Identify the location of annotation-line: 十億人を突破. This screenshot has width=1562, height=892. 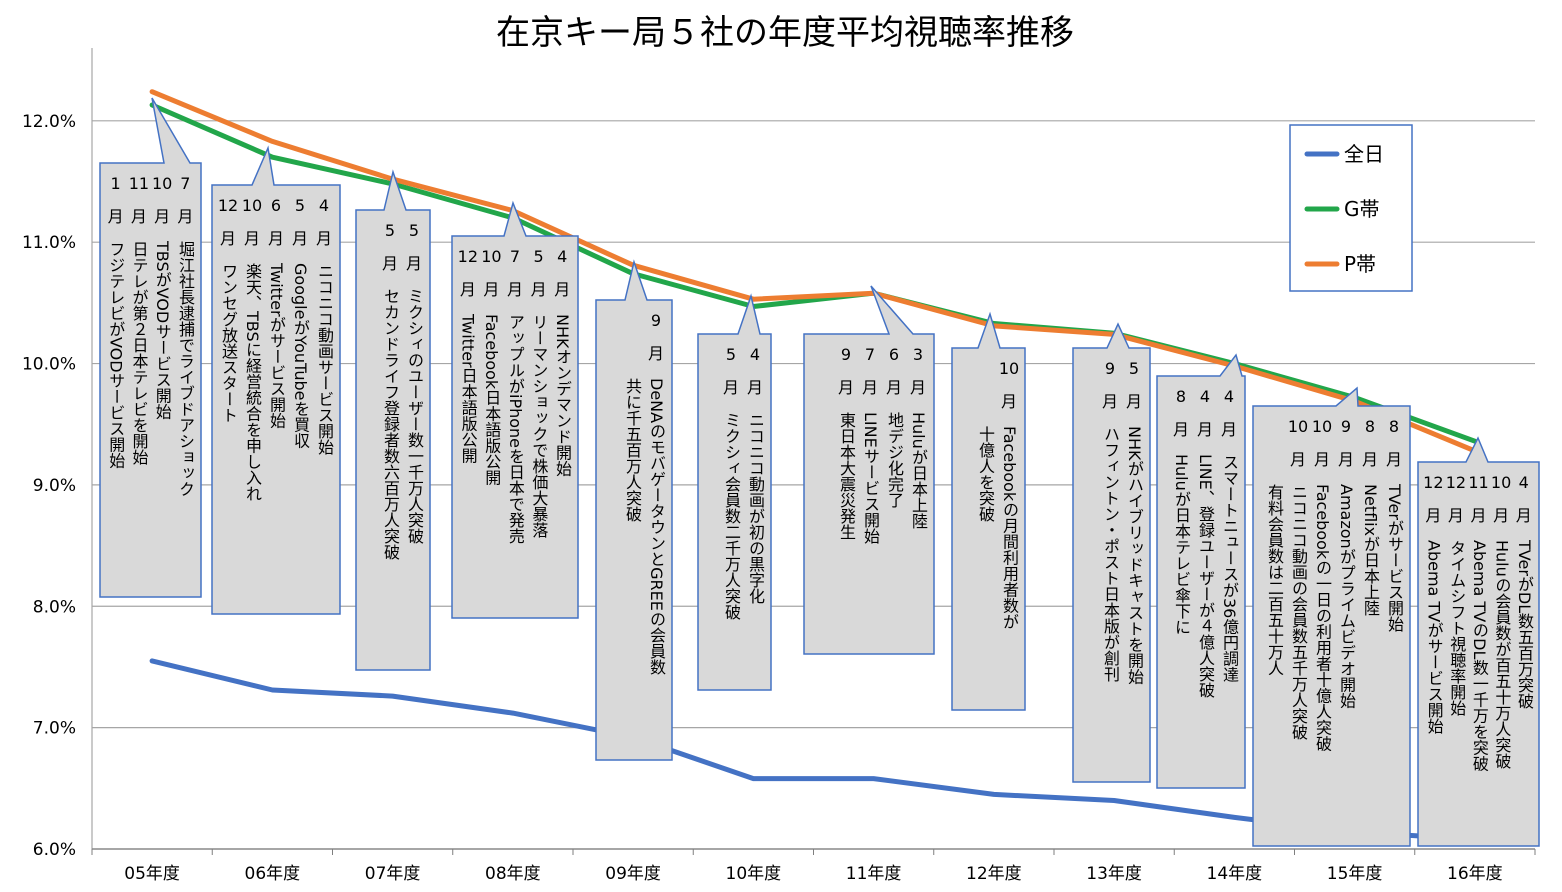
(985, 474).